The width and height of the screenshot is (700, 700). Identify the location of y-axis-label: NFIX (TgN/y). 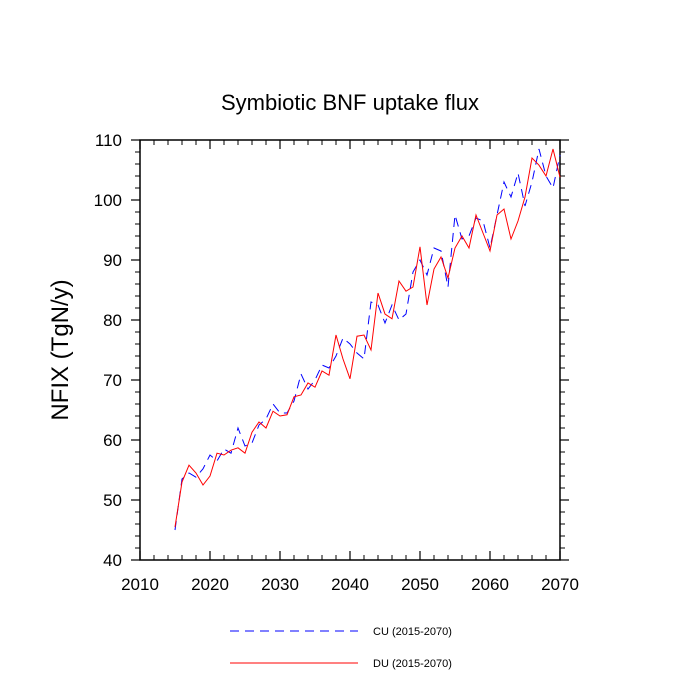
(60, 349).